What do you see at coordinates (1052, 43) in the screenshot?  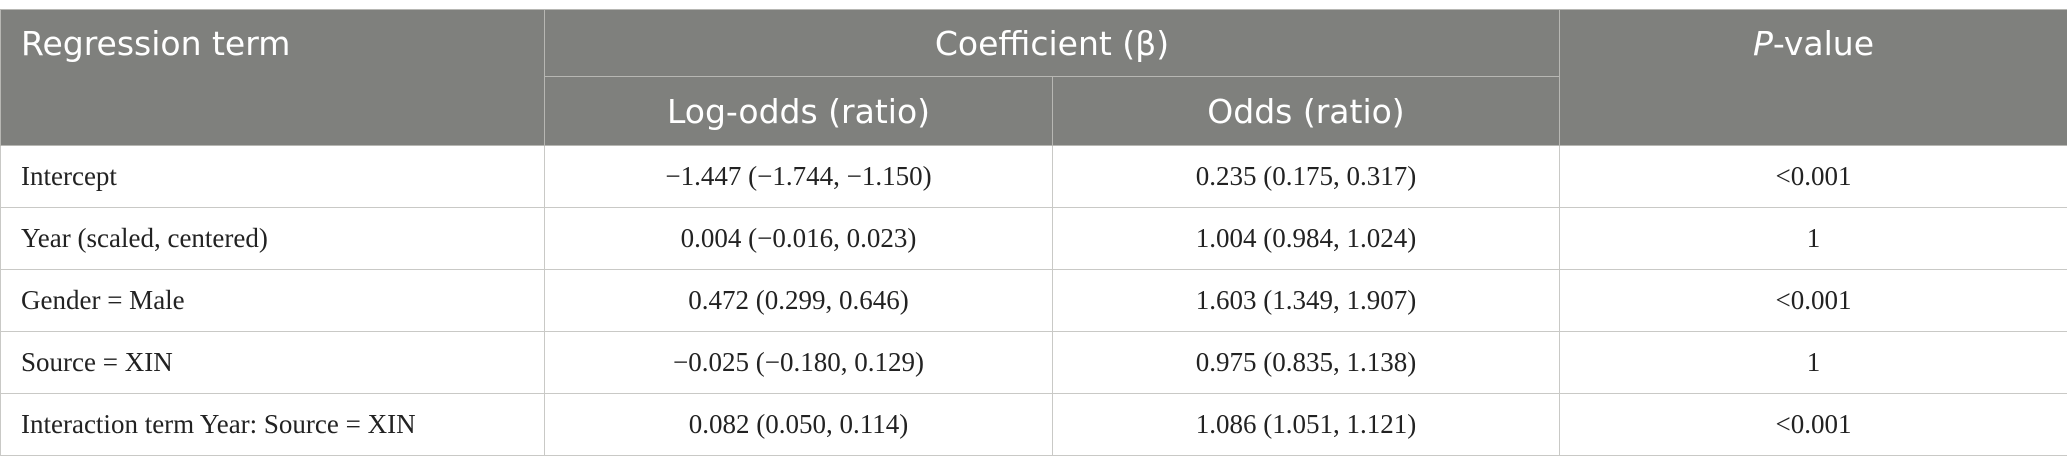 I see `header-group-cell: Coefficient (β)` at bounding box center [1052, 43].